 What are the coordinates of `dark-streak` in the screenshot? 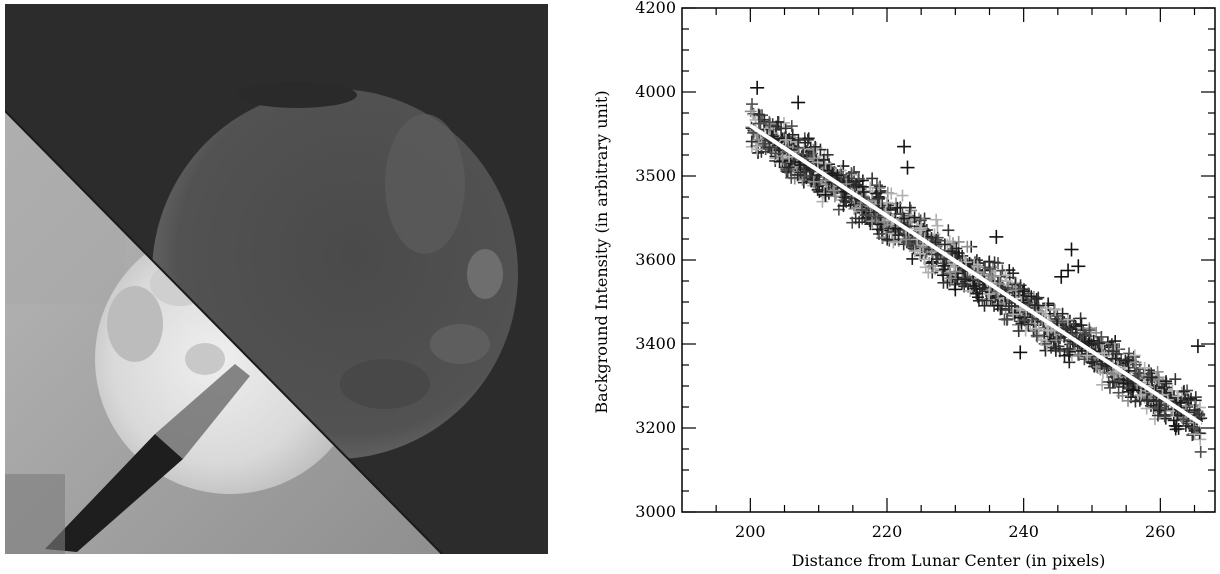 It's located at (114, 493).